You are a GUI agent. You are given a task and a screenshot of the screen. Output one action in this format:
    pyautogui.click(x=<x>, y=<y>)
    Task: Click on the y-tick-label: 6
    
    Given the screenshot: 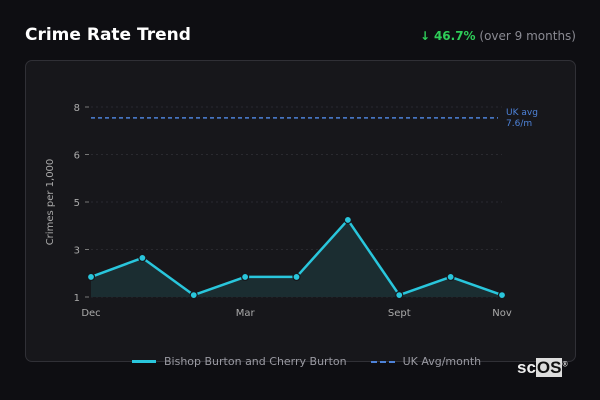 What is the action you would take?
    pyautogui.click(x=77, y=156)
    